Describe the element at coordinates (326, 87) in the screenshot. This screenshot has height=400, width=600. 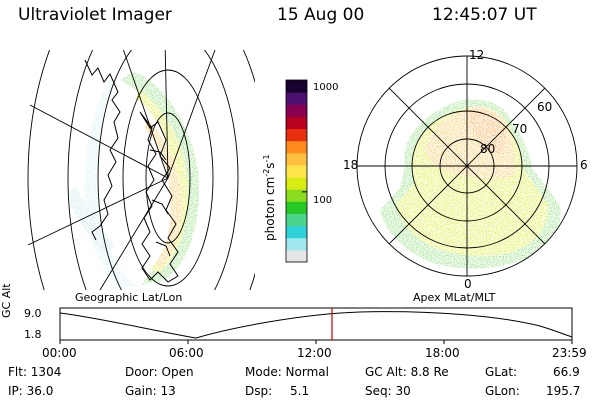
I see `colorbar-tick-1000: 1000` at that location.